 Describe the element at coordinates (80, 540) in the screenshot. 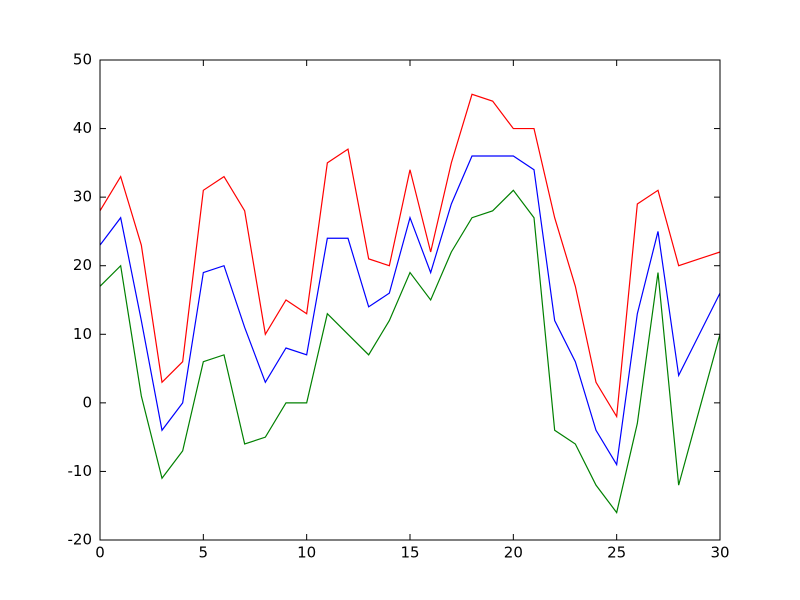

I see `y-tick-label: -20` at that location.